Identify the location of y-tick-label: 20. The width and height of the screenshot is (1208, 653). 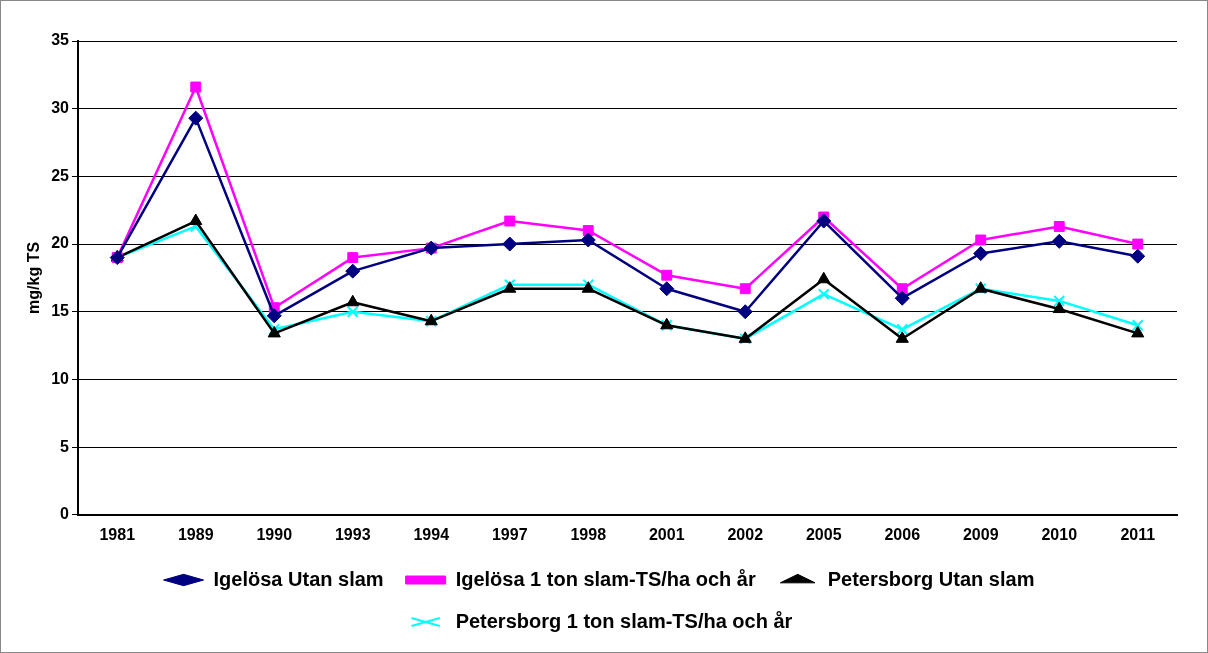
(60, 243).